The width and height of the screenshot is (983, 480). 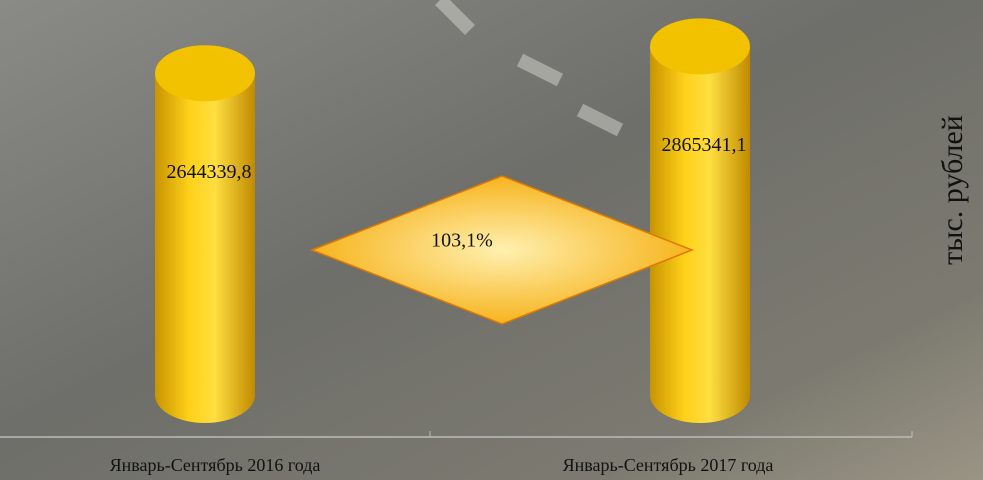 I want to click on annotation: 103,1%, so click(x=462, y=241).